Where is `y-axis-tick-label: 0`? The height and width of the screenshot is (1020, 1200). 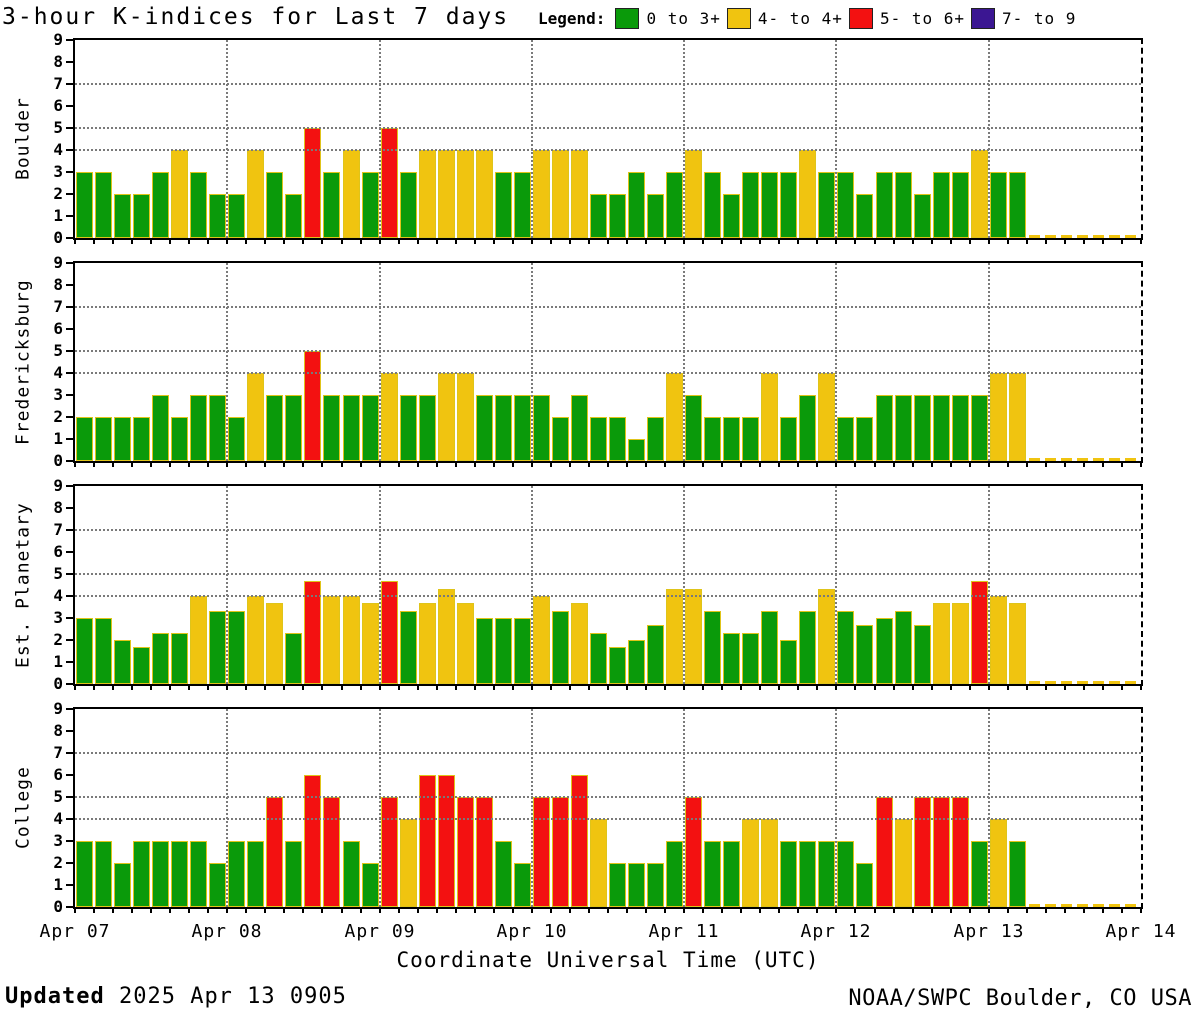 y-axis-tick-label: 0 is located at coordinates (58, 683).